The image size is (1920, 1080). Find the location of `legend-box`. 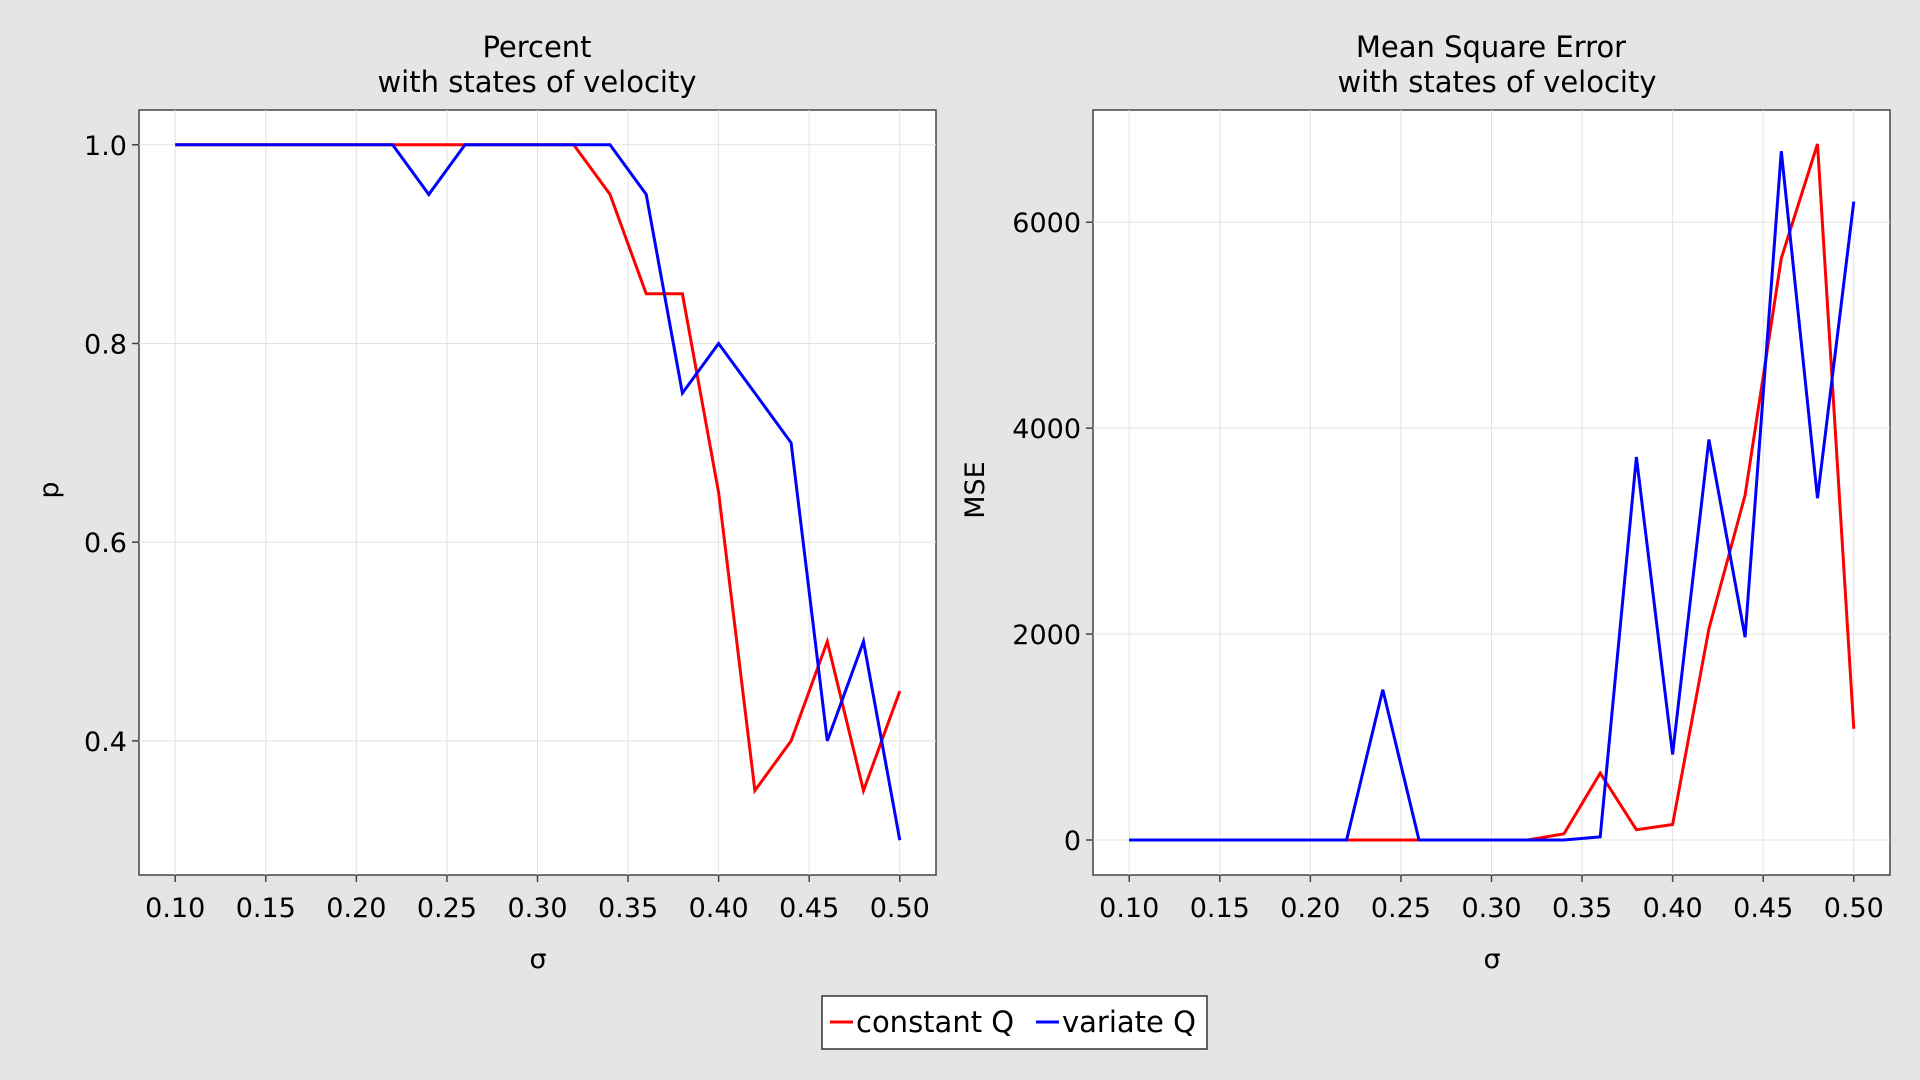

legend-box is located at coordinates (1014, 1022).